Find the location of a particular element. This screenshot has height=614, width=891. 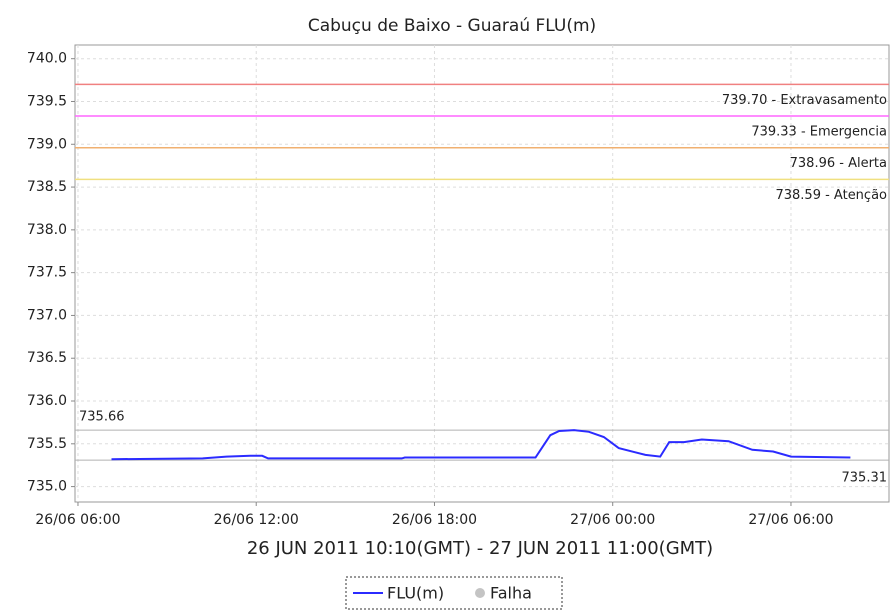

y-tick-label: 736.5 is located at coordinates (47, 358).